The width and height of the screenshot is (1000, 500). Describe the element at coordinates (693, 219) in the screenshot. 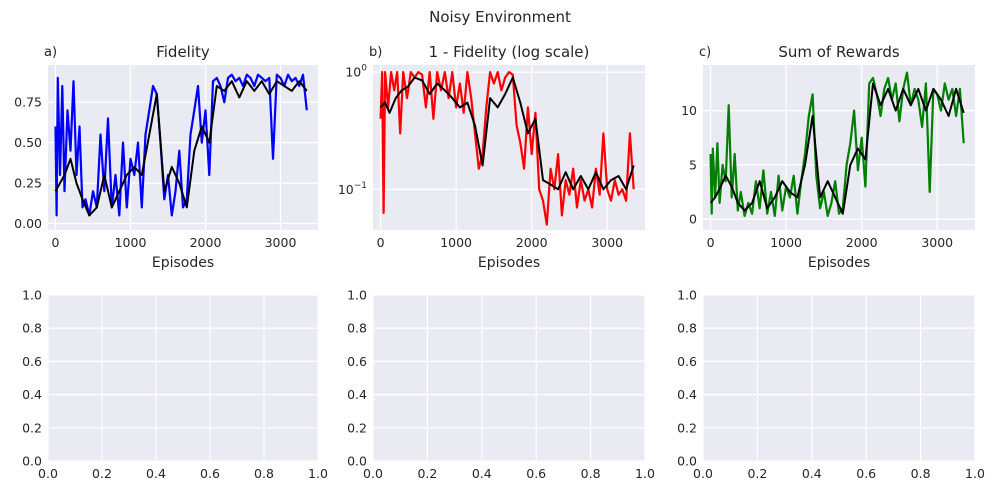

I see `y-tick-label: 0` at that location.